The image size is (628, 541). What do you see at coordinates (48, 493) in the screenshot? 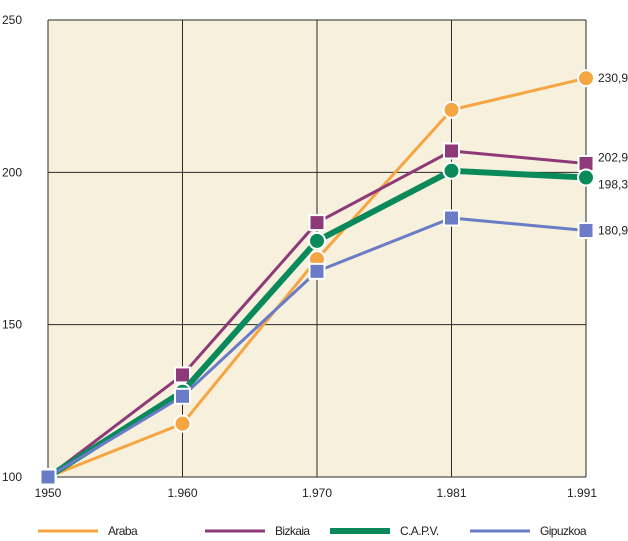
I see `x-tick-label-0: 1950` at bounding box center [48, 493].